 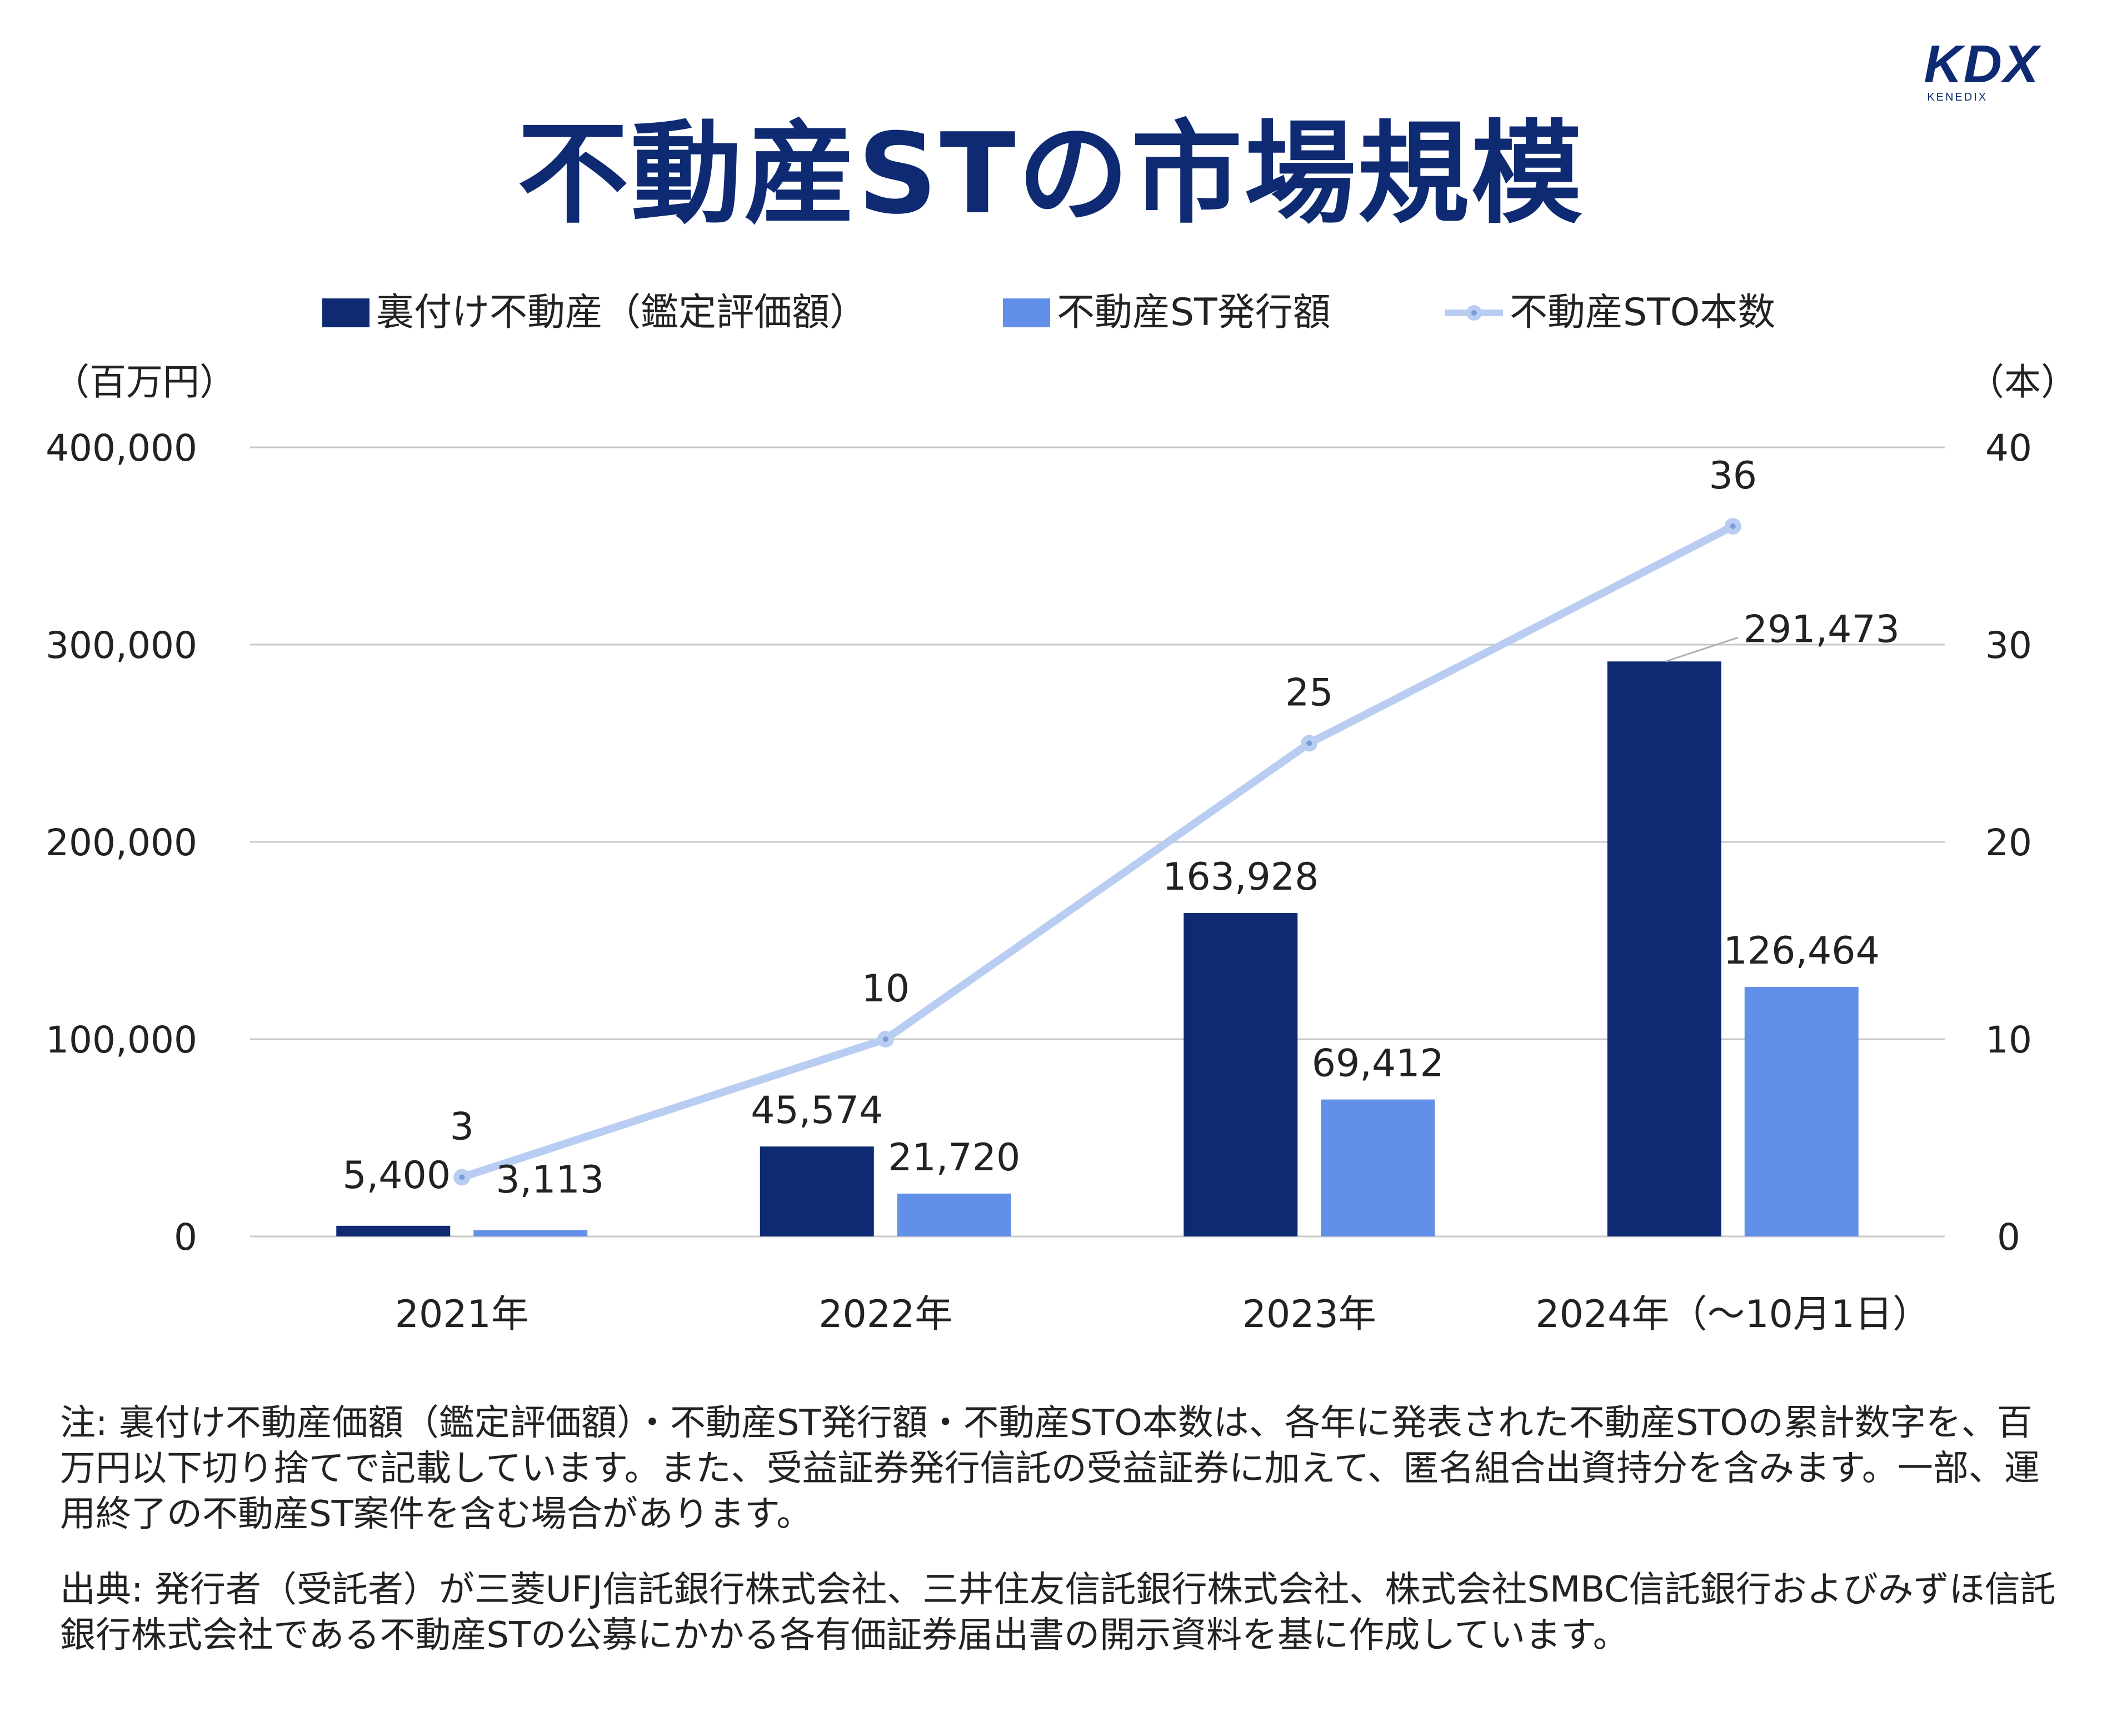 I want to click on bar-data-label: 69,412, so click(x=1378, y=1064).